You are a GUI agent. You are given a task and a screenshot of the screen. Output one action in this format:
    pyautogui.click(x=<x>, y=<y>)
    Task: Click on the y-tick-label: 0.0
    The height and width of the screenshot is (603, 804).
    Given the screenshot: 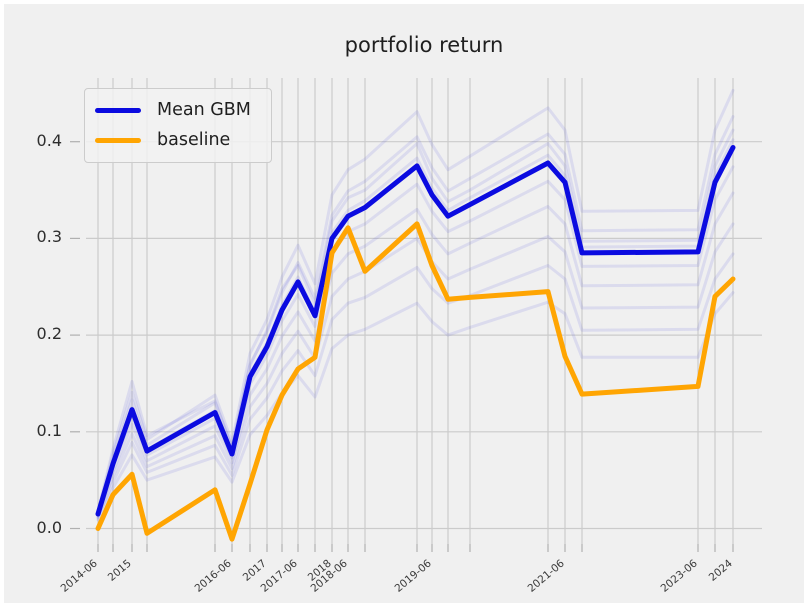 What is the action you would take?
    pyautogui.click(x=49, y=527)
    